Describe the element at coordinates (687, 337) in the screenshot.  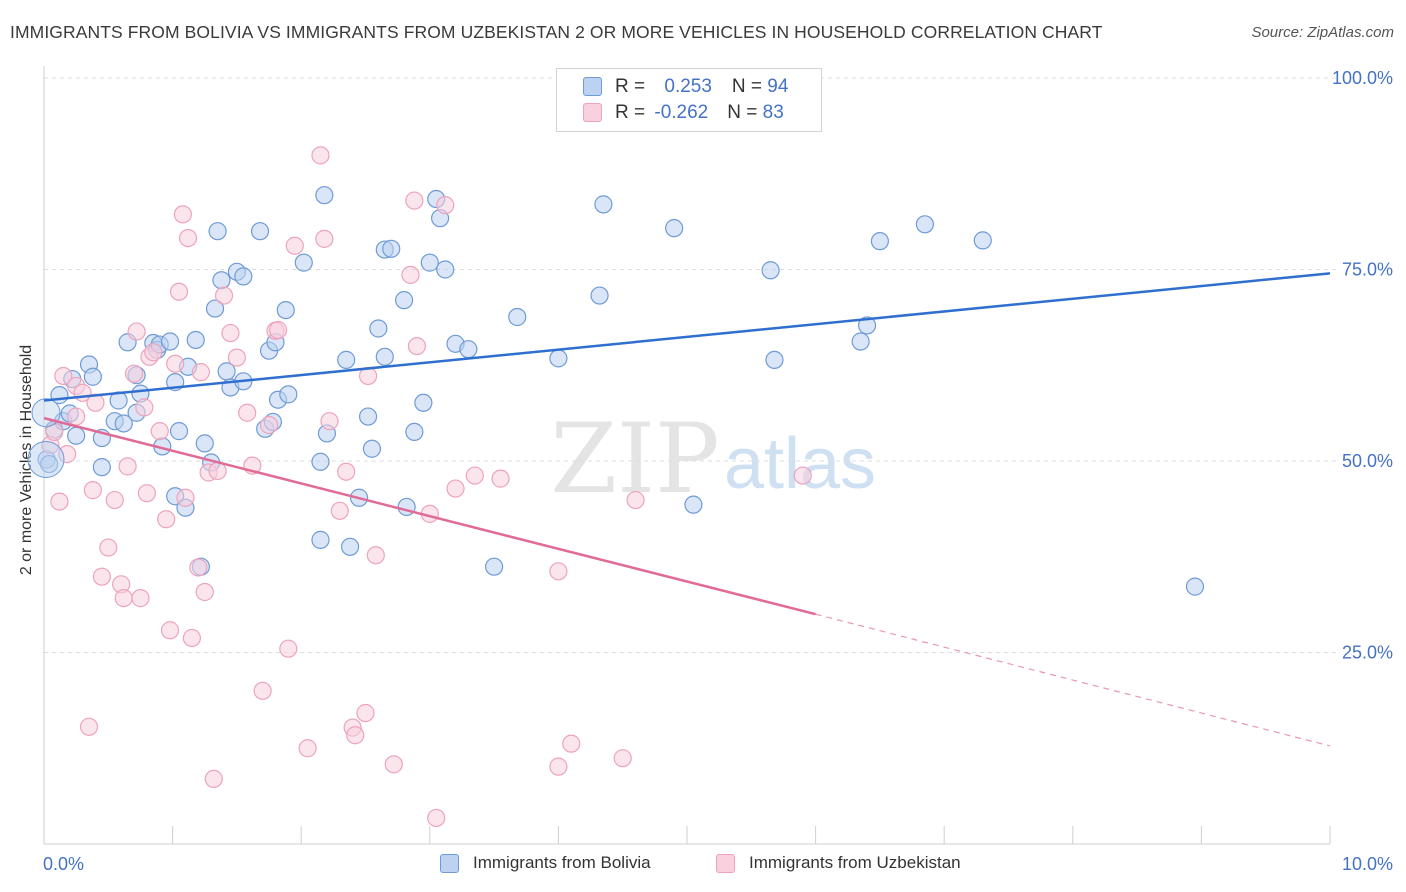
I see `bolivia-trend-line` at that location.